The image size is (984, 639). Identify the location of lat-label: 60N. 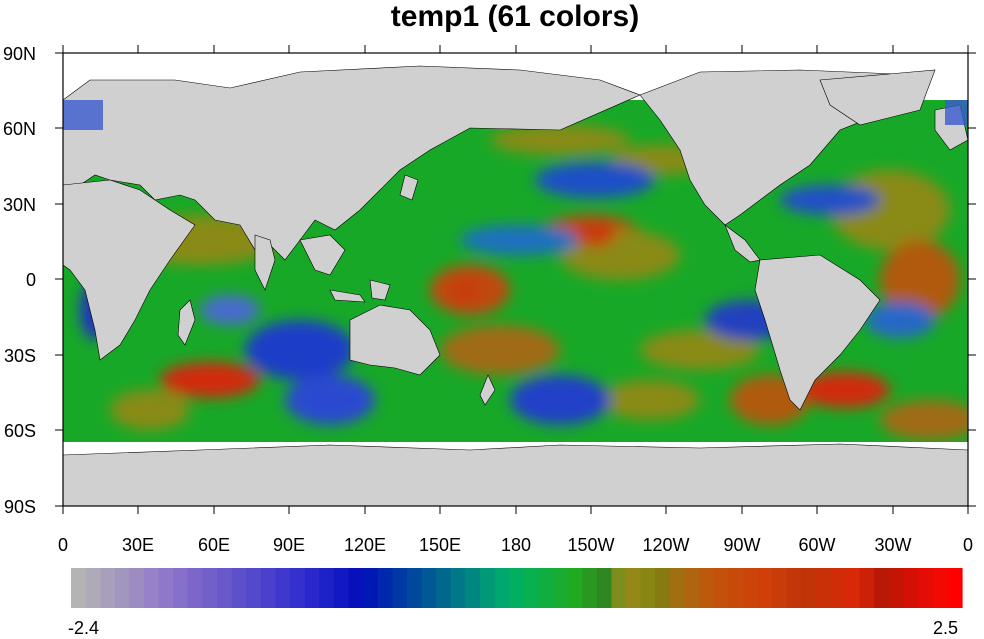
(19, 129).